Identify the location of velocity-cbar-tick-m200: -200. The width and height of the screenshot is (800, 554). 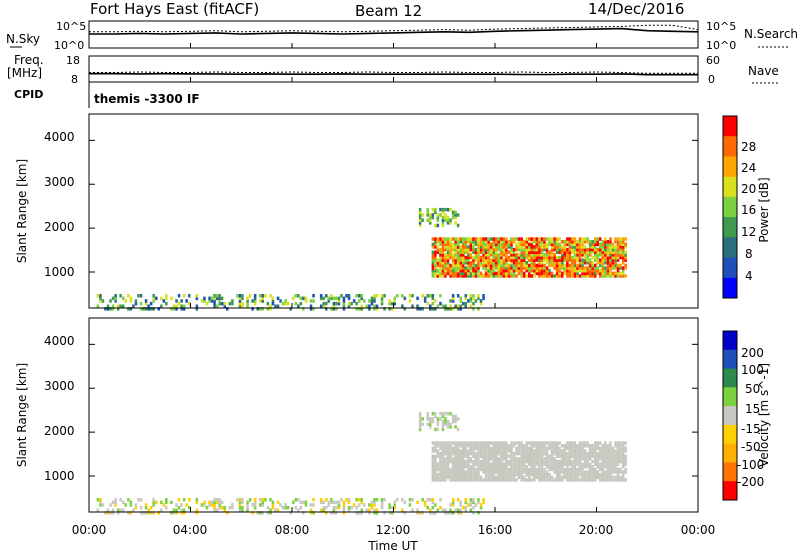
(750, 482).